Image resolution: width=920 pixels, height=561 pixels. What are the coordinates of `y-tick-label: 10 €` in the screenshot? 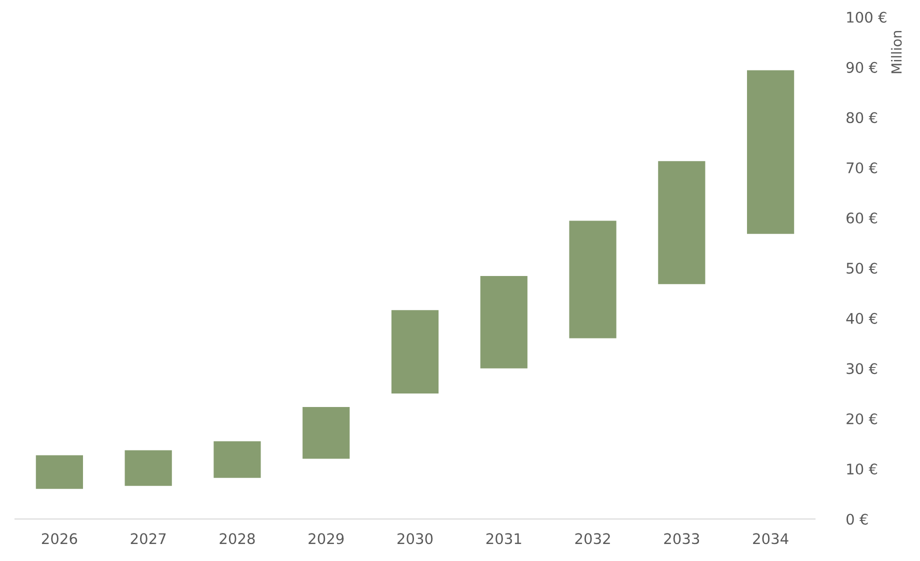 It's located at (862, 469).